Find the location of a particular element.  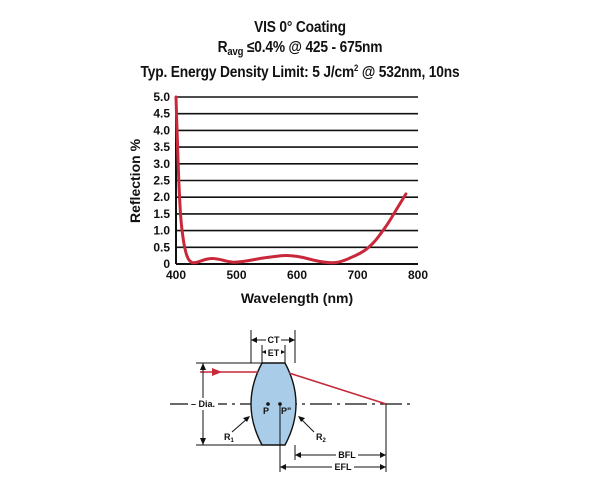

r2-arrow-icon is located at coordinates (301, 419).